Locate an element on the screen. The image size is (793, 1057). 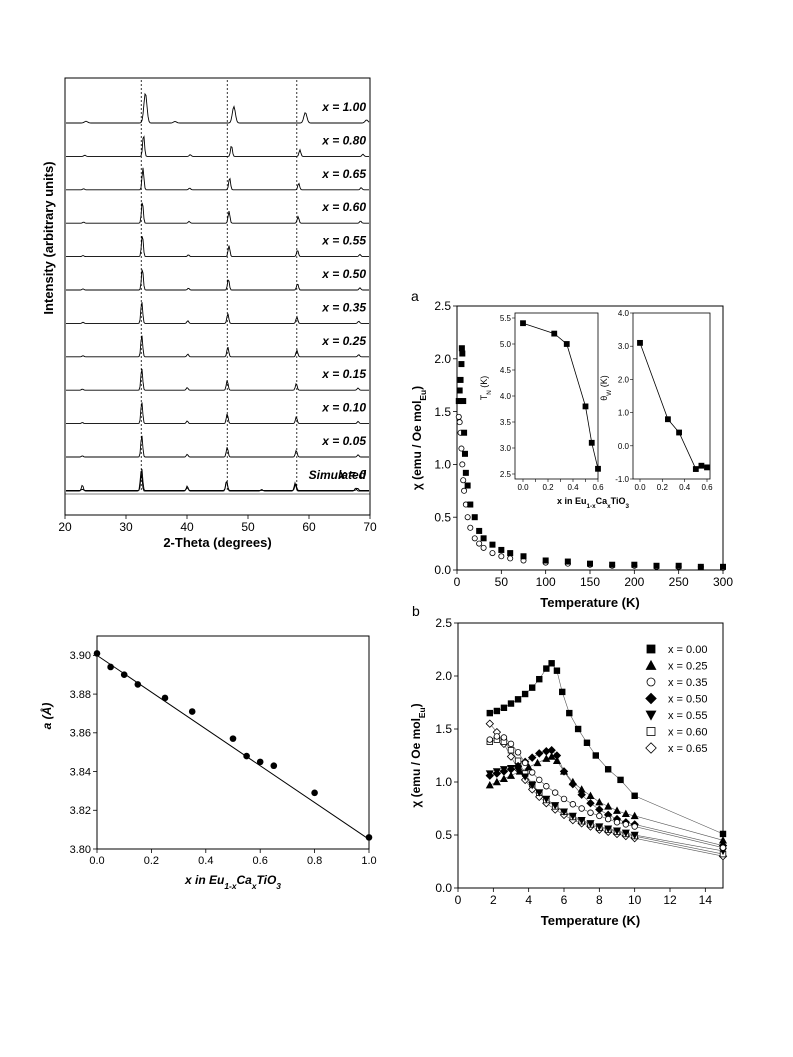
x-tick-label: 10 is located at coordinates (635, 900).